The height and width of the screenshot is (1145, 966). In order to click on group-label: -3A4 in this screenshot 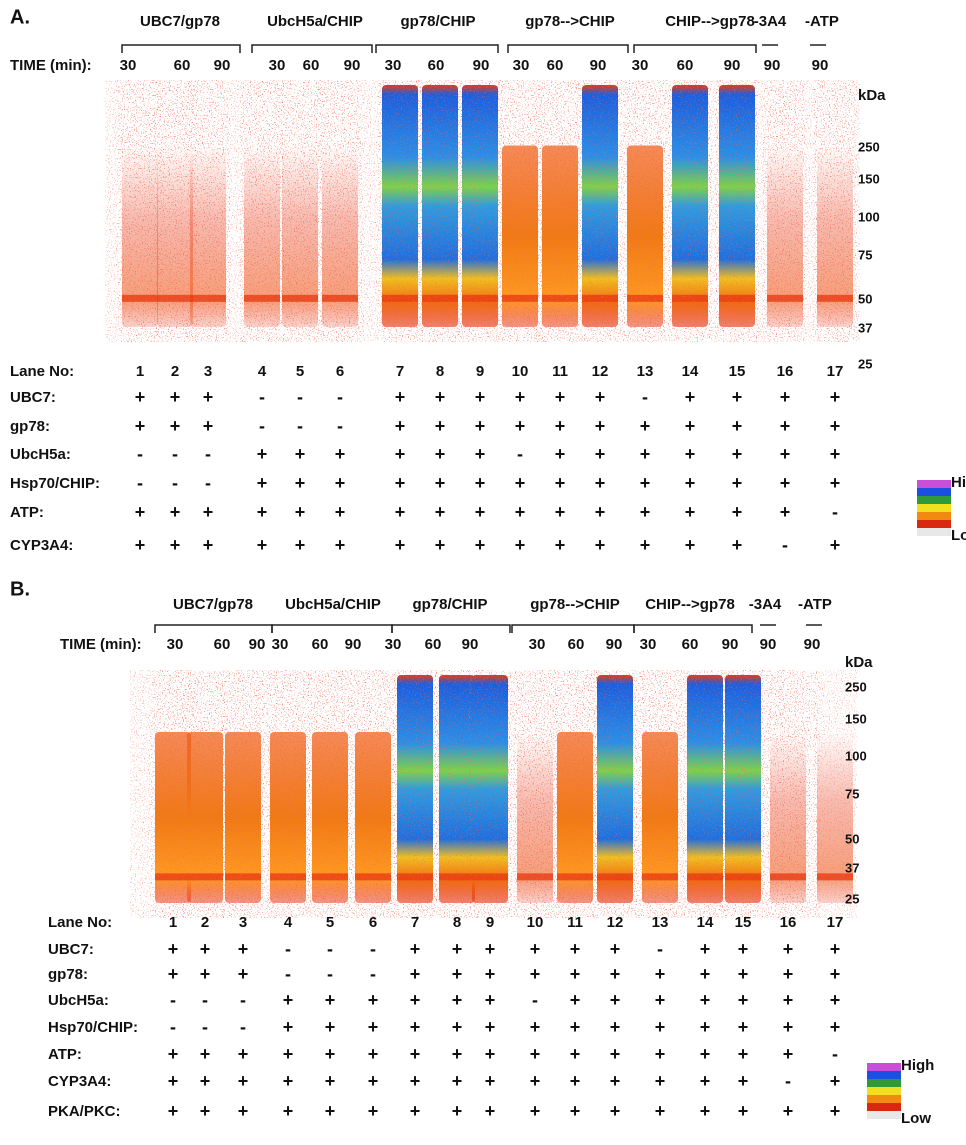, I will do `click(770, 21)`.